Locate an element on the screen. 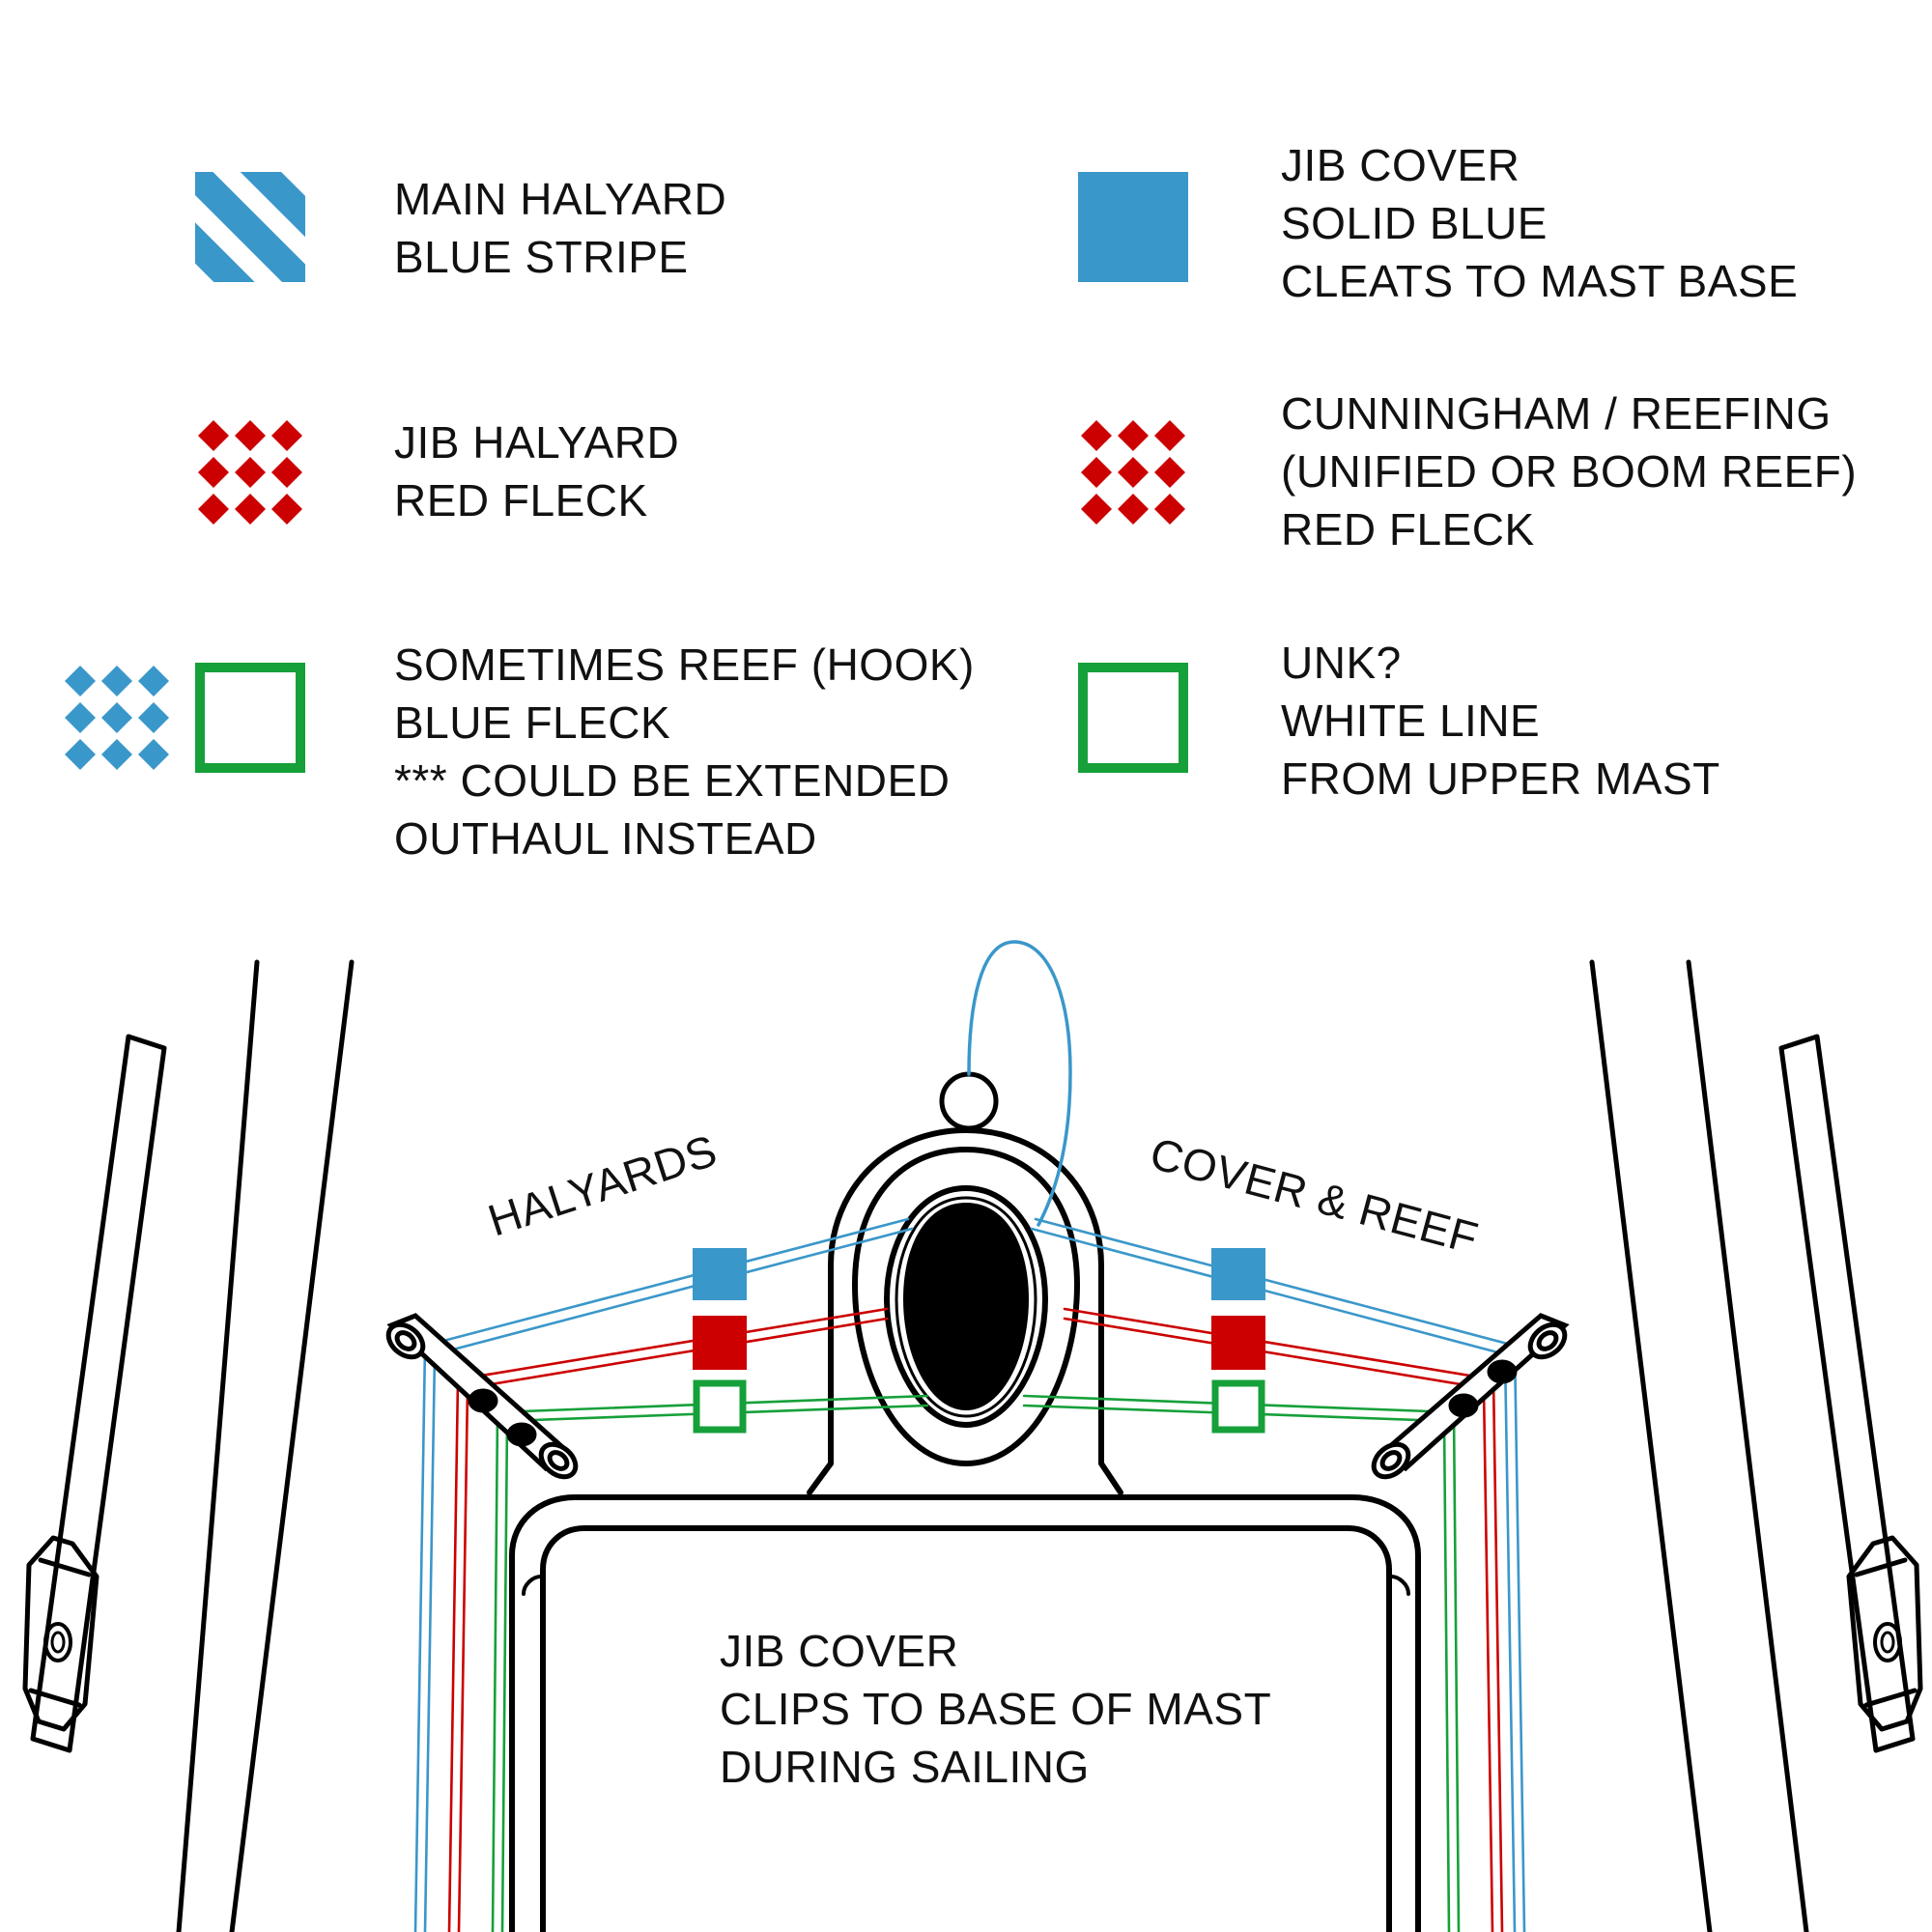  legend-item-jib-halyard: JIB HALYARD RED FLECK is located at coordinates (443, 472).